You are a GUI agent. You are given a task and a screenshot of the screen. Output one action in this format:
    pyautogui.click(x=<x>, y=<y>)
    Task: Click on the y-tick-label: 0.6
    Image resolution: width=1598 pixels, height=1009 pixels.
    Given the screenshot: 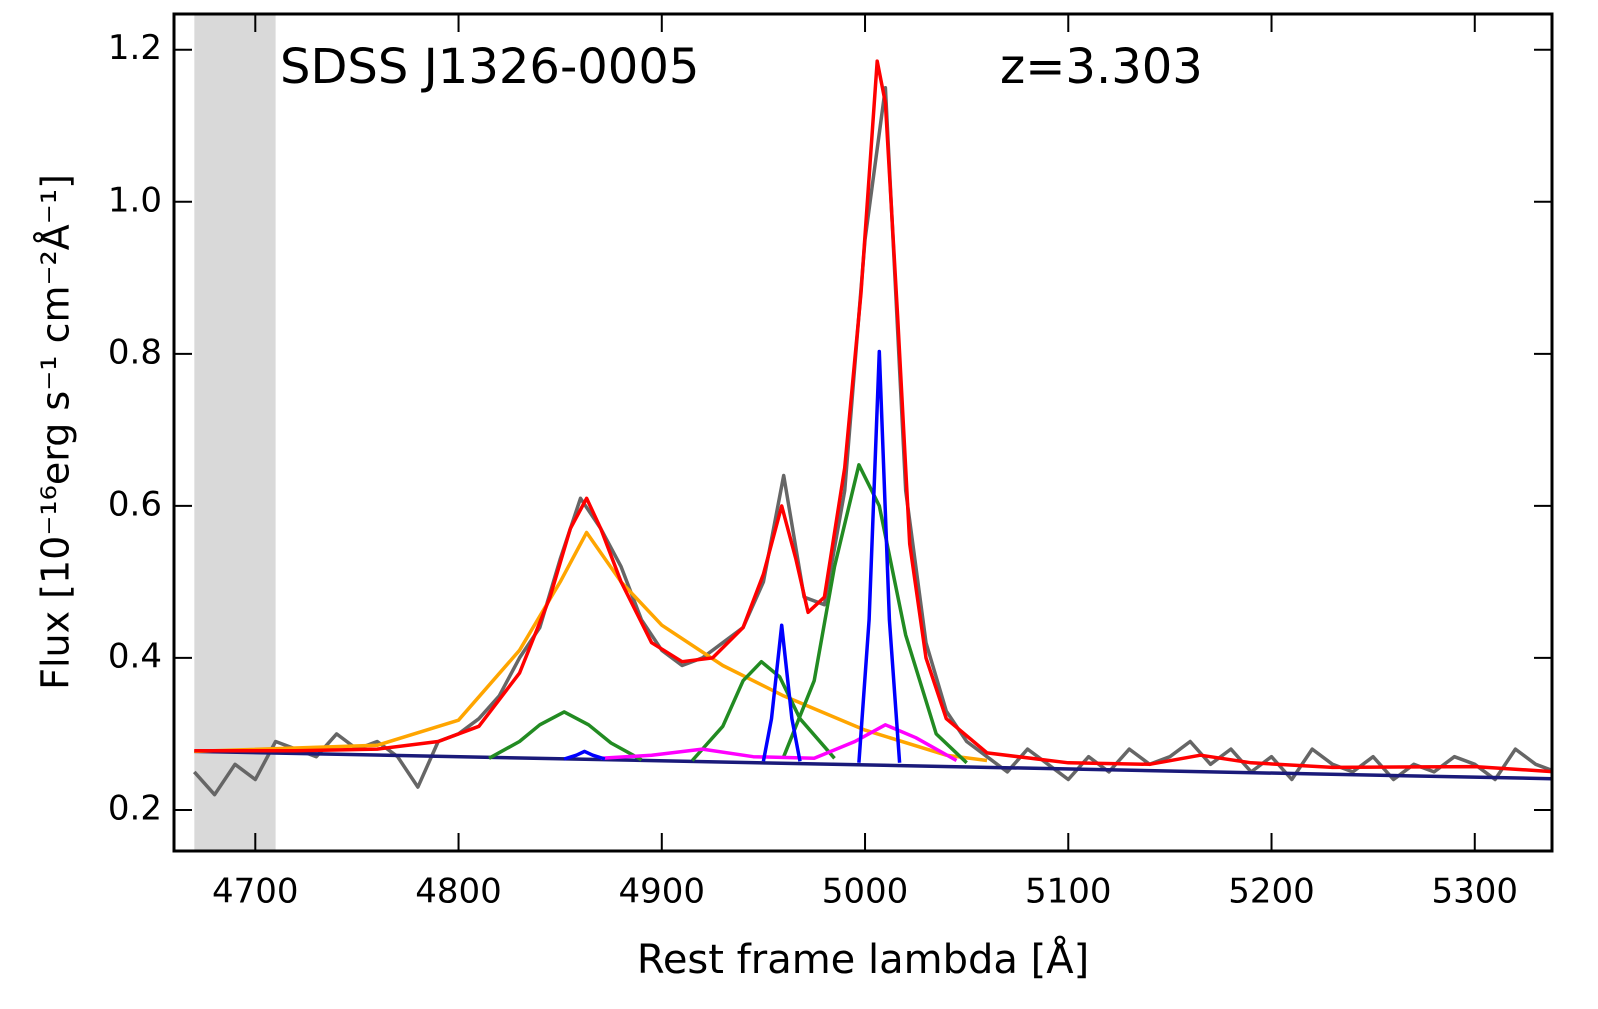 What is the action you would take?
    pyautogui.click(x=135, y=504)
    